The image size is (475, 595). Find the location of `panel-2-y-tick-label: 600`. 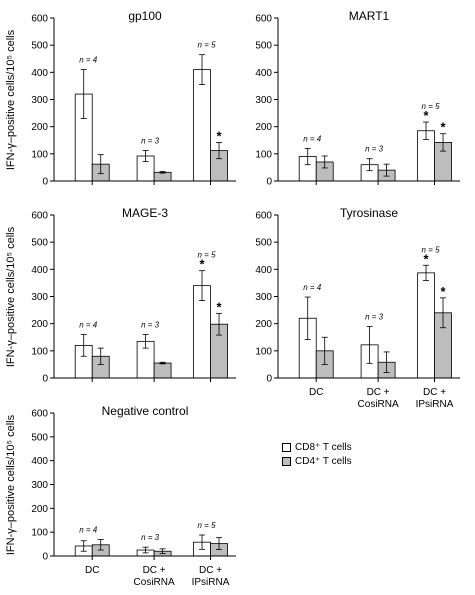

panel-2-y-tick-label: 600 is located at coordinates (263, 19).